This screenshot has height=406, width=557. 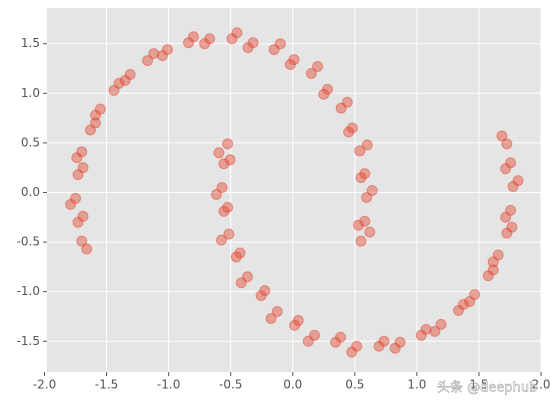 I want to click on y-tick-label: -1.5, so click(x=28, y=341).